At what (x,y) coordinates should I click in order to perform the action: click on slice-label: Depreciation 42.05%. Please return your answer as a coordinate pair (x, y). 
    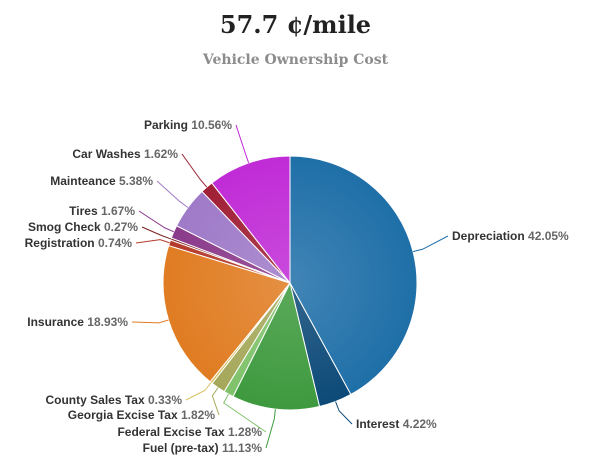
    Looking at the image, I should click on (510, 236).